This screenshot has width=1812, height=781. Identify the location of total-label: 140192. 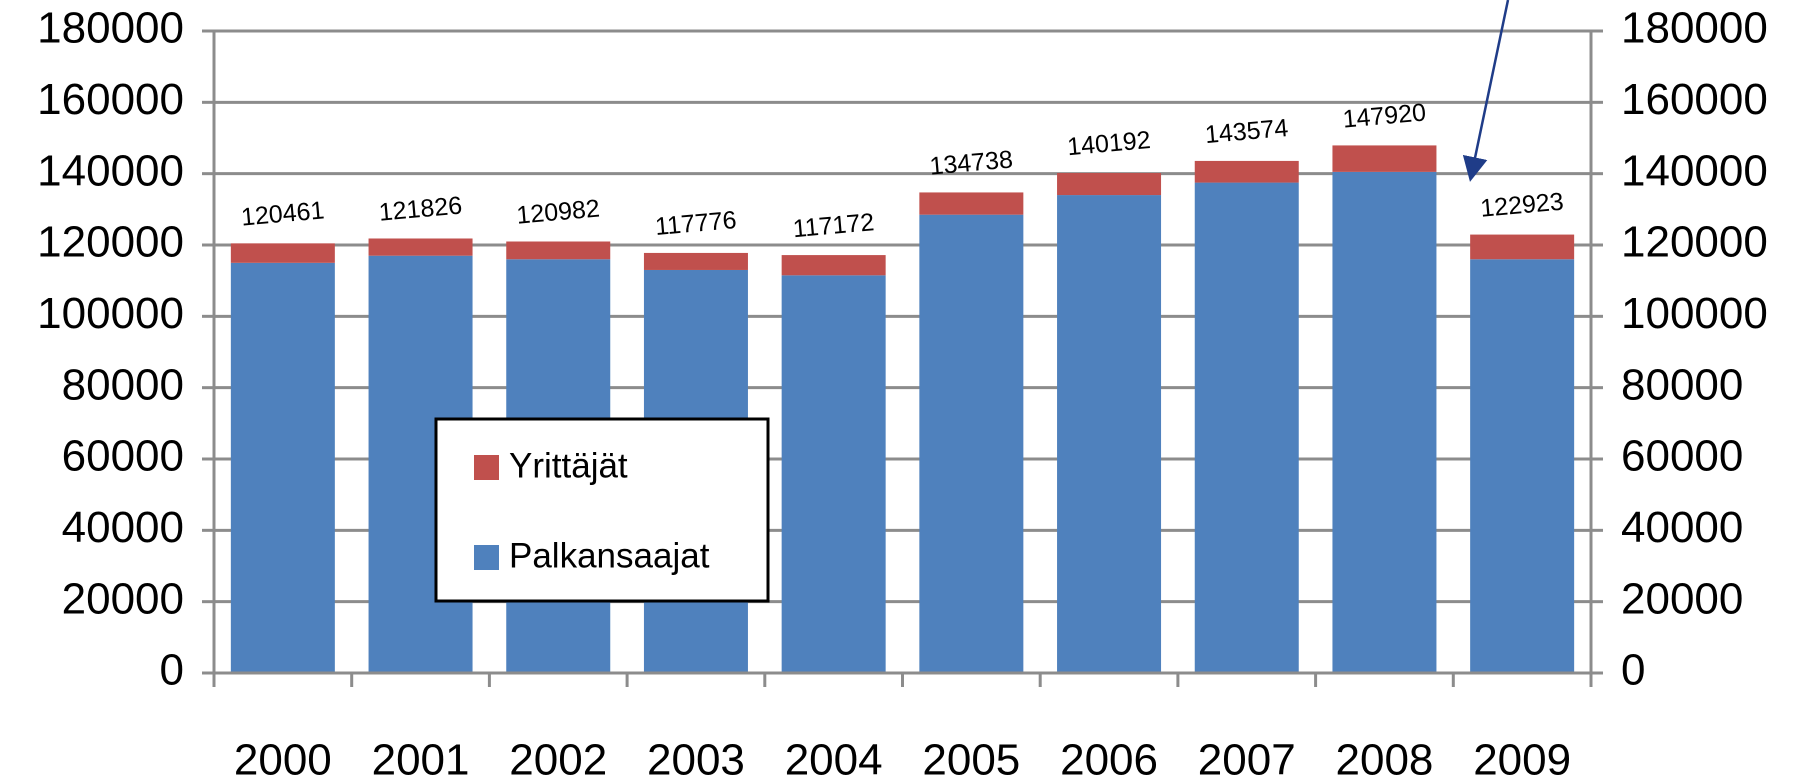
(1109, 143).